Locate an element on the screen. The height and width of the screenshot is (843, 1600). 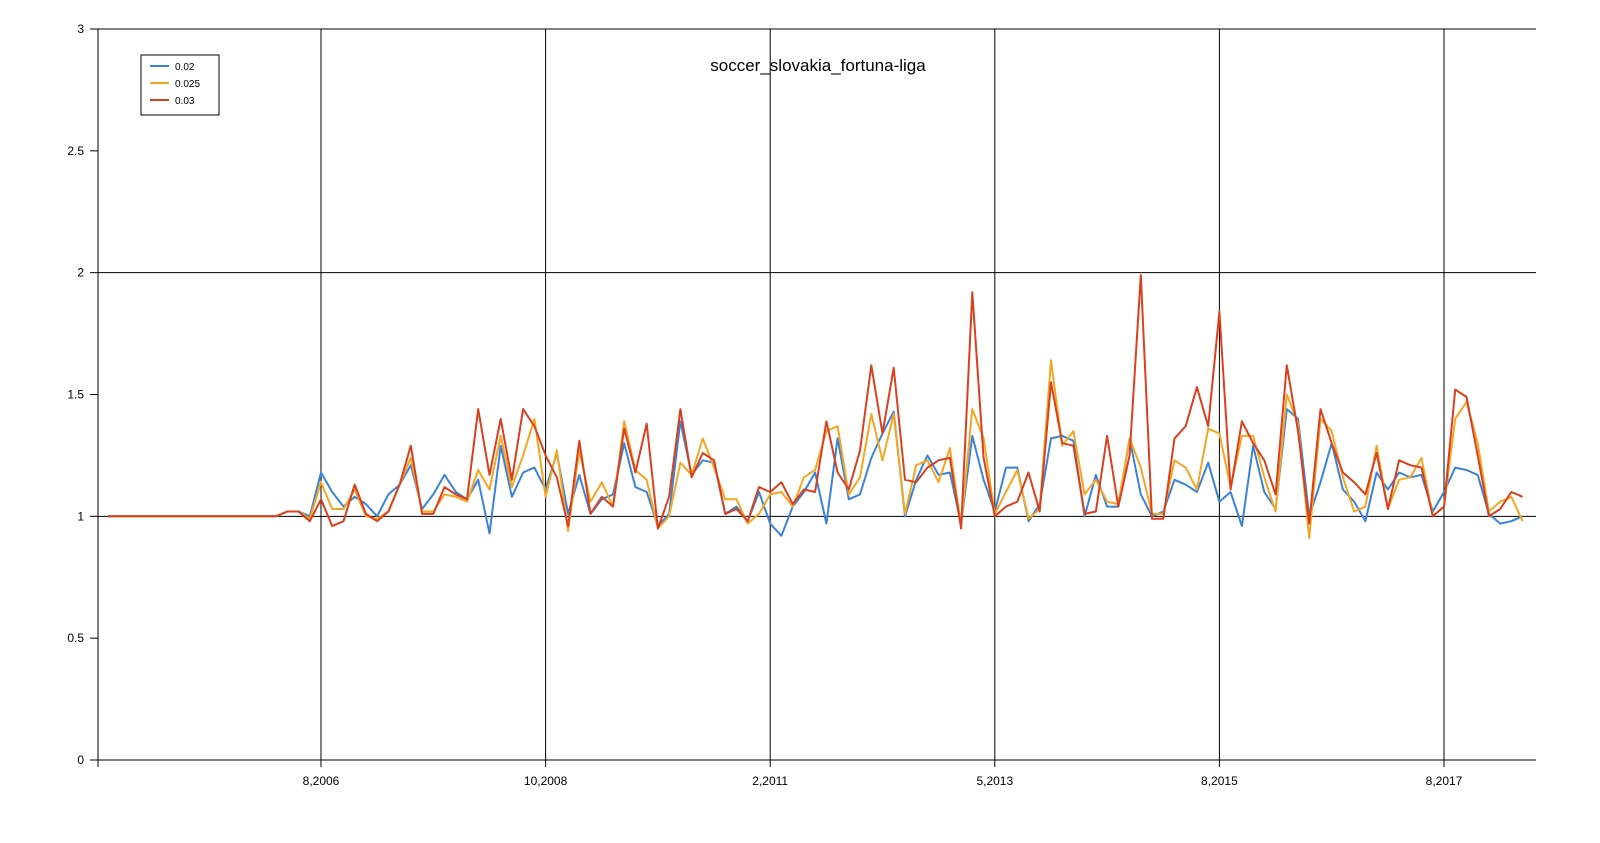
y-tick-label: 1 is located at coordinates (80, 516).